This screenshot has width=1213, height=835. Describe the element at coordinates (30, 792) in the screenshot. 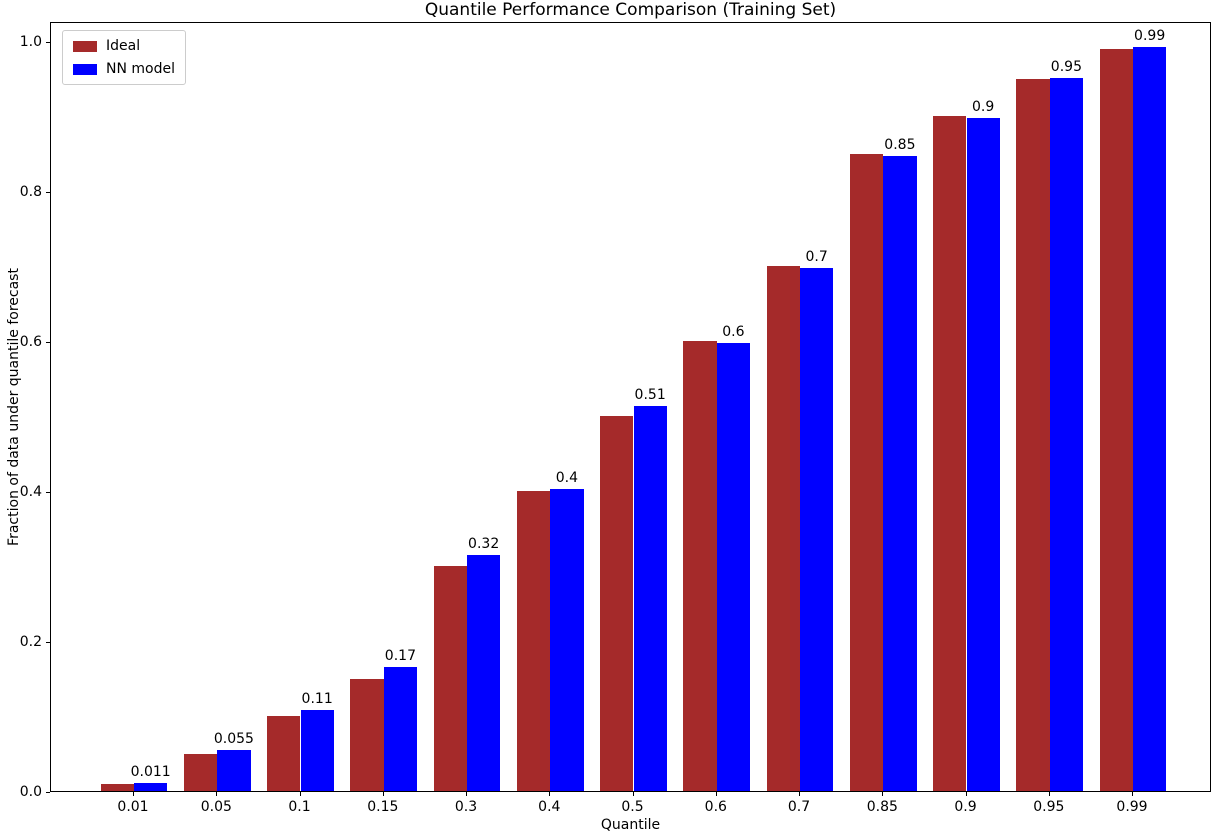

I see `y-tick-label-0.0: 0.0` at that location.